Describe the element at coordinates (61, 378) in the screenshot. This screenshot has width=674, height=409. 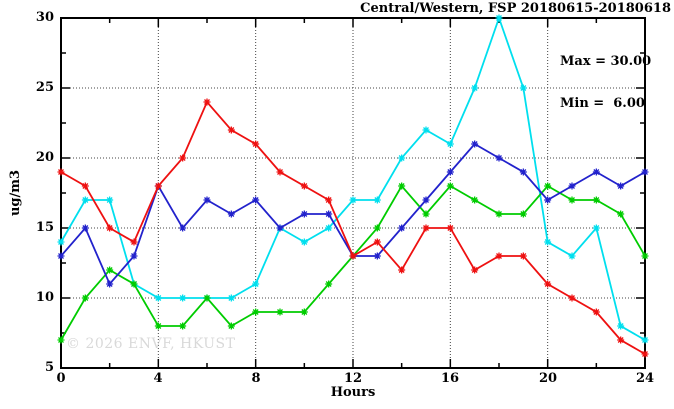
I see `x-tick-label-0: 0` at that location.